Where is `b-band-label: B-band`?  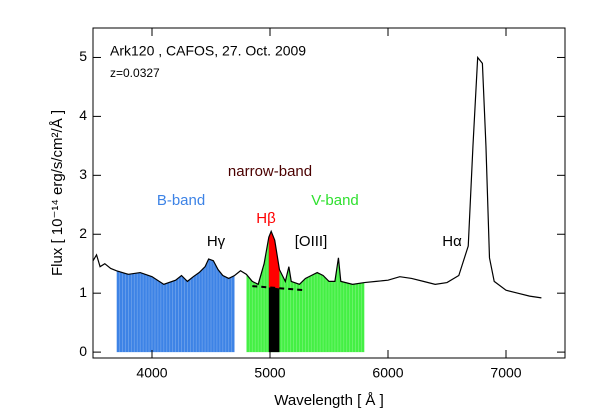 b-band-label: B-band is located at coordinates (181, 200).